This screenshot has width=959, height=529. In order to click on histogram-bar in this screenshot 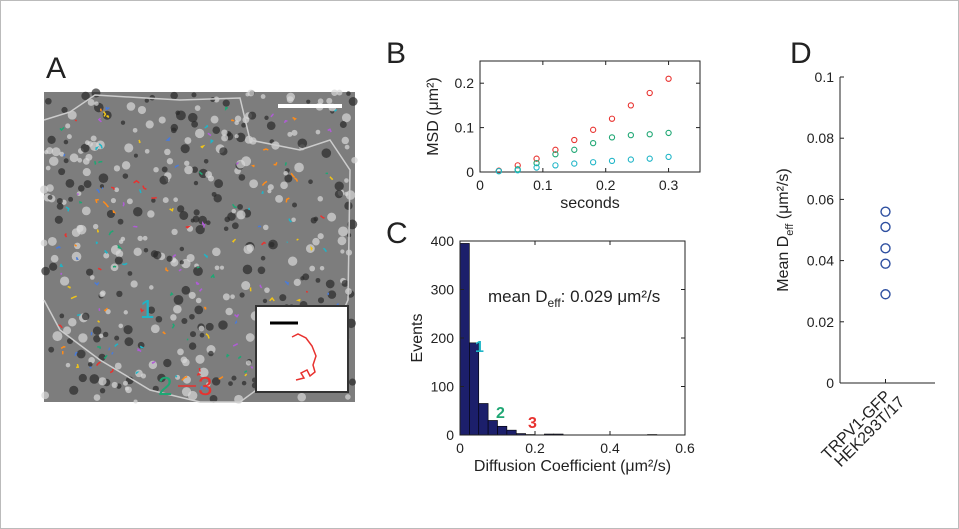, I will do `click(511, 432)`.